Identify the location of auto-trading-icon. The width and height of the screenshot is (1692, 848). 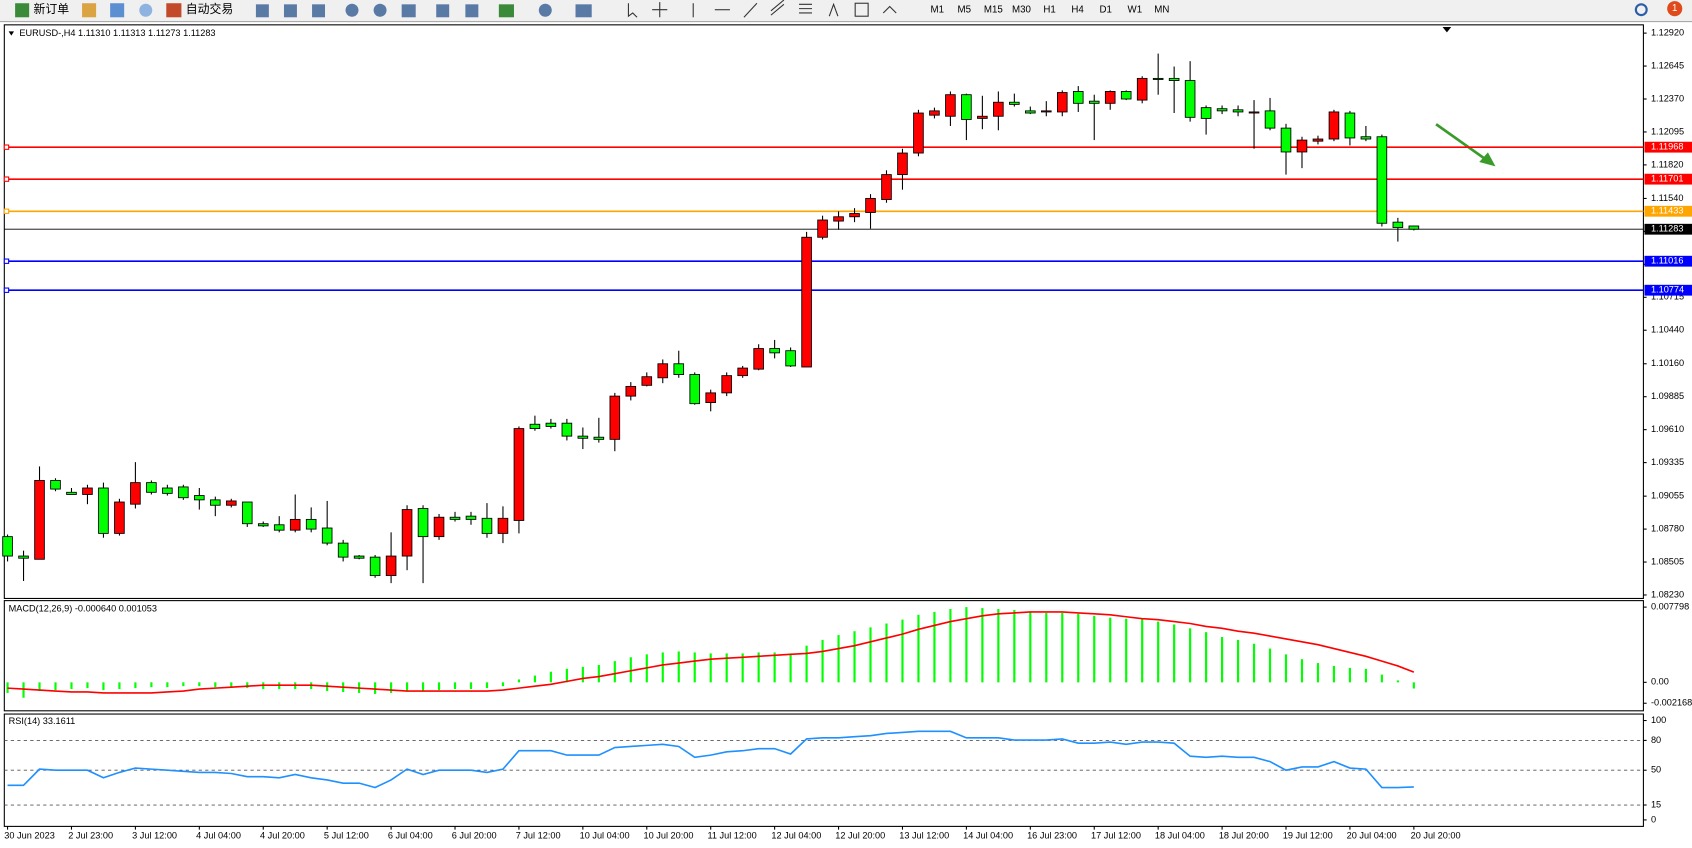
(174, 10).